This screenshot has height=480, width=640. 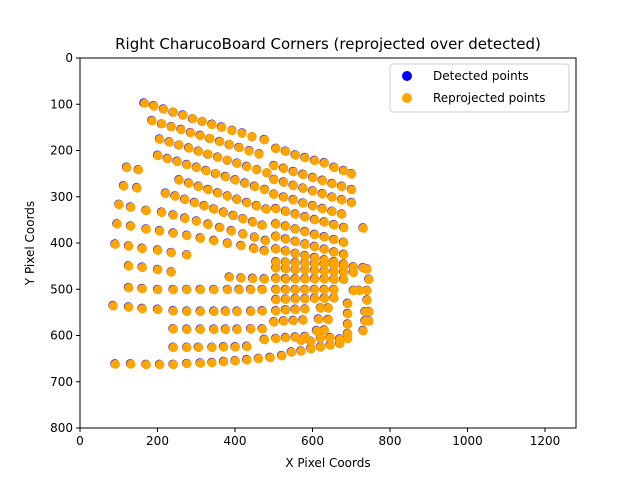 What do you see at coordinates (481, 76) in the screenshot?
I see `legend-label-detected: Detected points` at bounding box center [481, 76].